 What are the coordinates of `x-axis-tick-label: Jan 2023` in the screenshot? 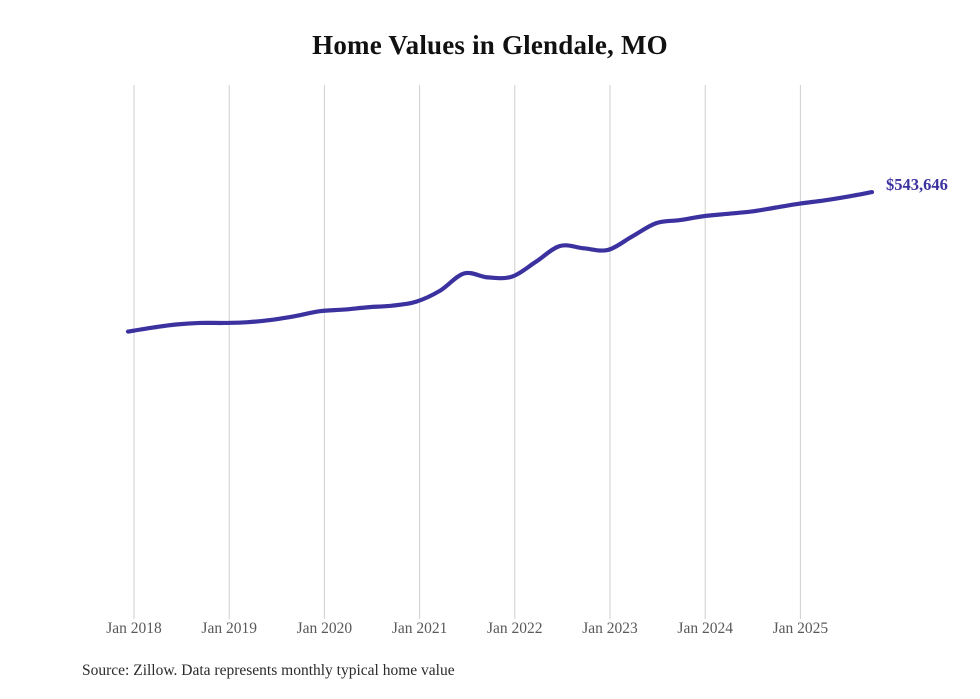 It's located at (610, 628).